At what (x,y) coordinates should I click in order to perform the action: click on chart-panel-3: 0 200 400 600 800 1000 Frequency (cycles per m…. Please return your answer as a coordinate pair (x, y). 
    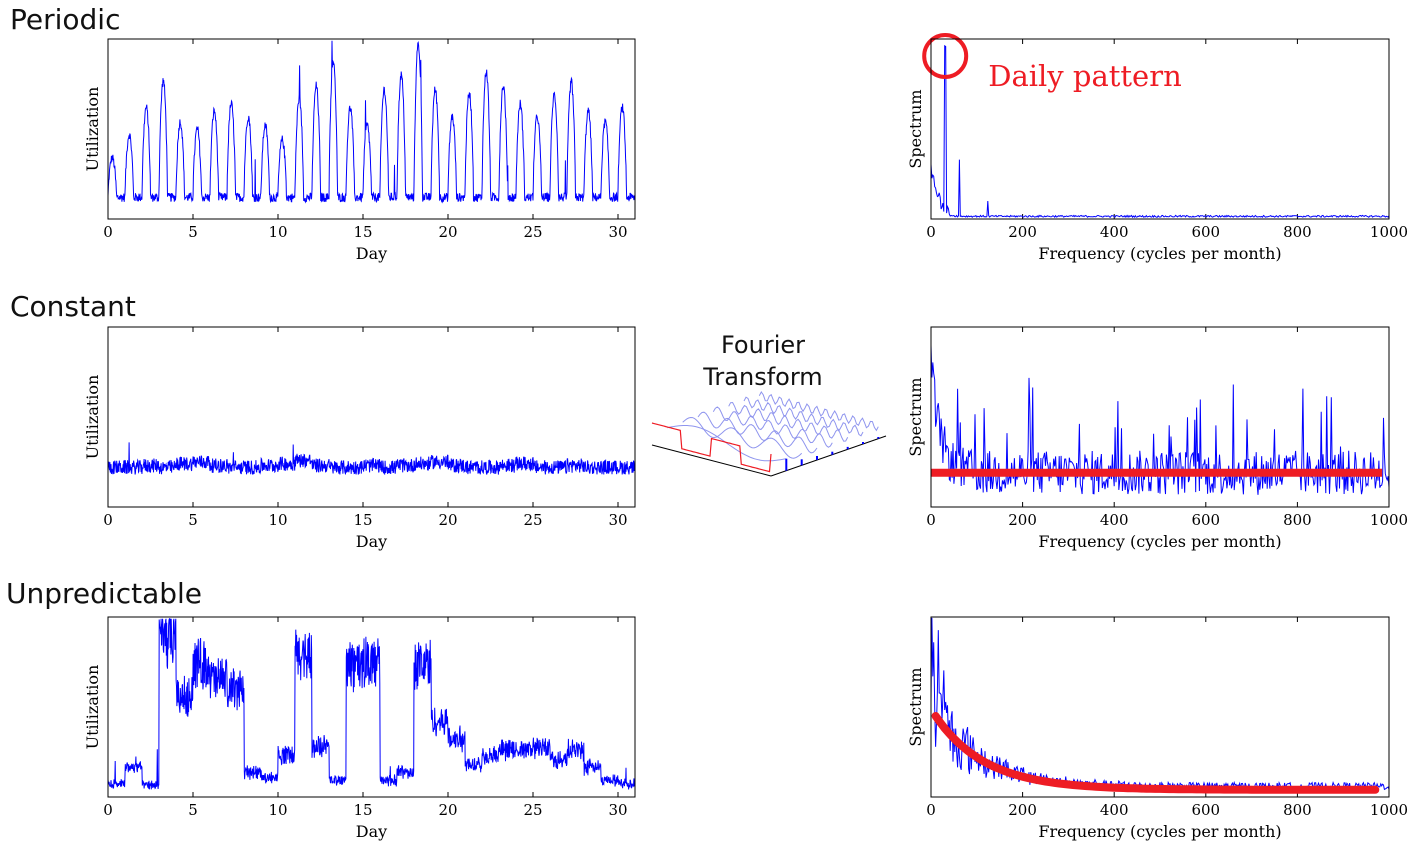
    Looking at the image, I should click on (1157, 438).